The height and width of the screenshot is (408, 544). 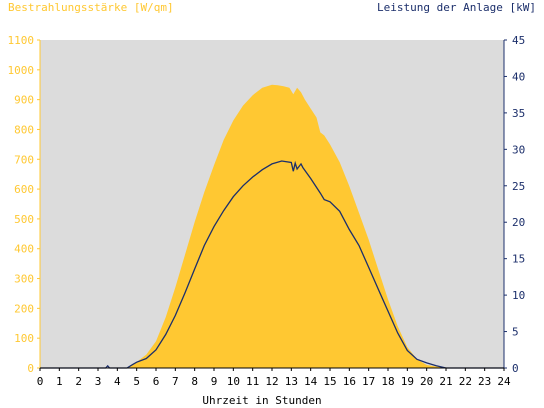 What do you see at coordinates (518, 113) in the screenshot?
I see `right-tick-label: 35` at bounding box center [518, 113].